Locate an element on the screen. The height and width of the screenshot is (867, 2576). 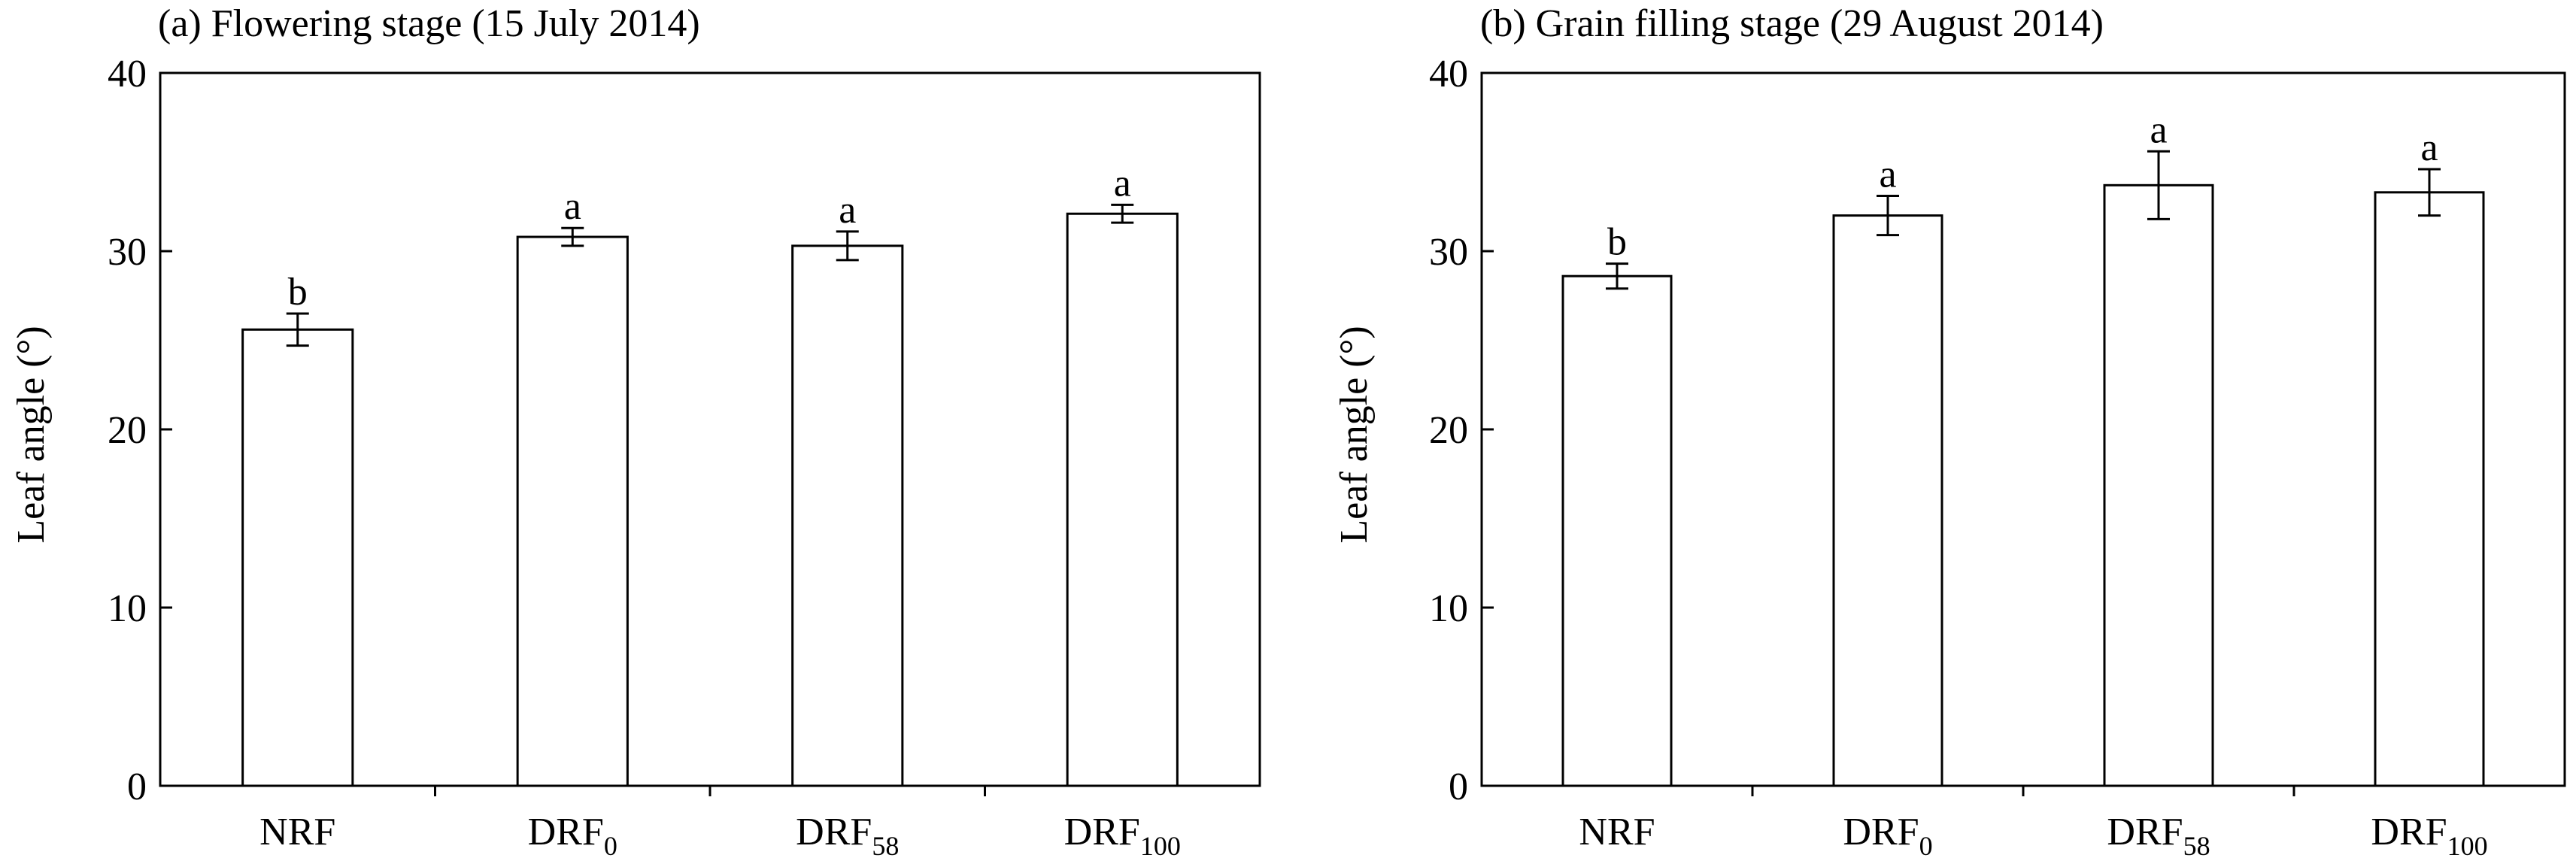
chart-title: (a) Flowering stage (15 July 2014) is located at coordinates (429, 24).